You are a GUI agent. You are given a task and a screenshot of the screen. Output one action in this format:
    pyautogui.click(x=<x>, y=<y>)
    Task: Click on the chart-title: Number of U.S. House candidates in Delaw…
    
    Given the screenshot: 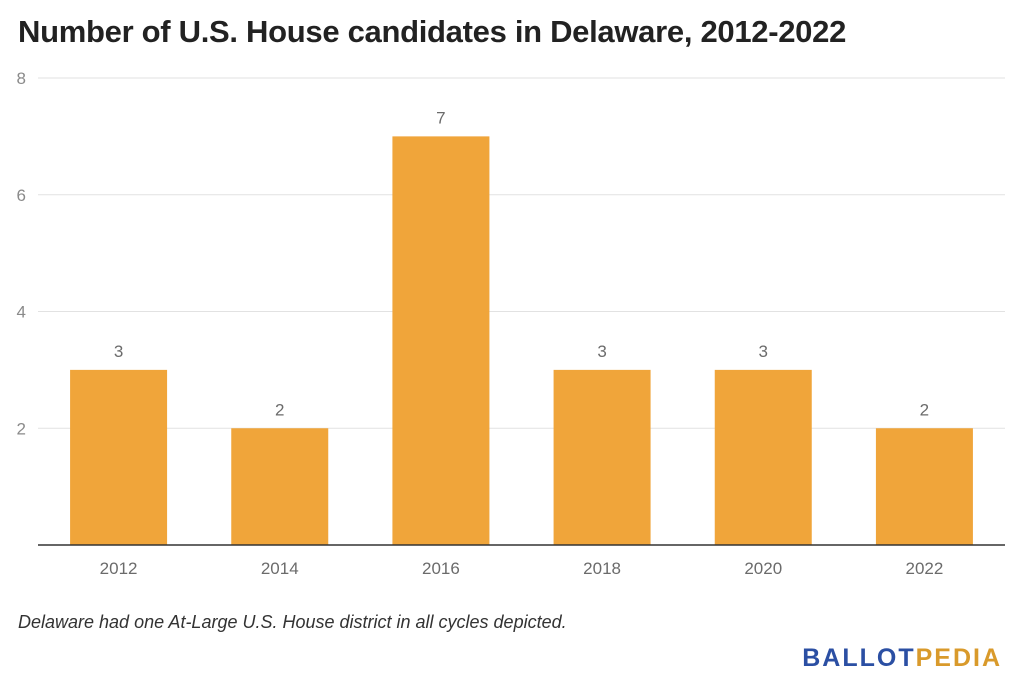 What is the action you would take?
    pyautogui.click(x=432, y=31)
    